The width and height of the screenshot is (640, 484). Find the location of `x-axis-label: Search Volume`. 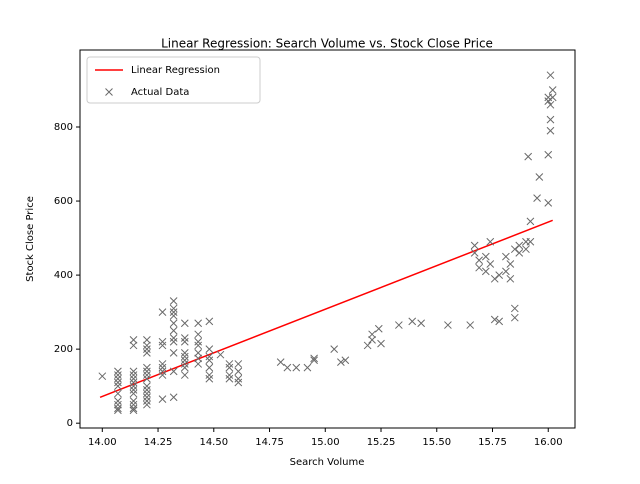

x-axis-label: Search Volume is located at coordinates (327, 462).